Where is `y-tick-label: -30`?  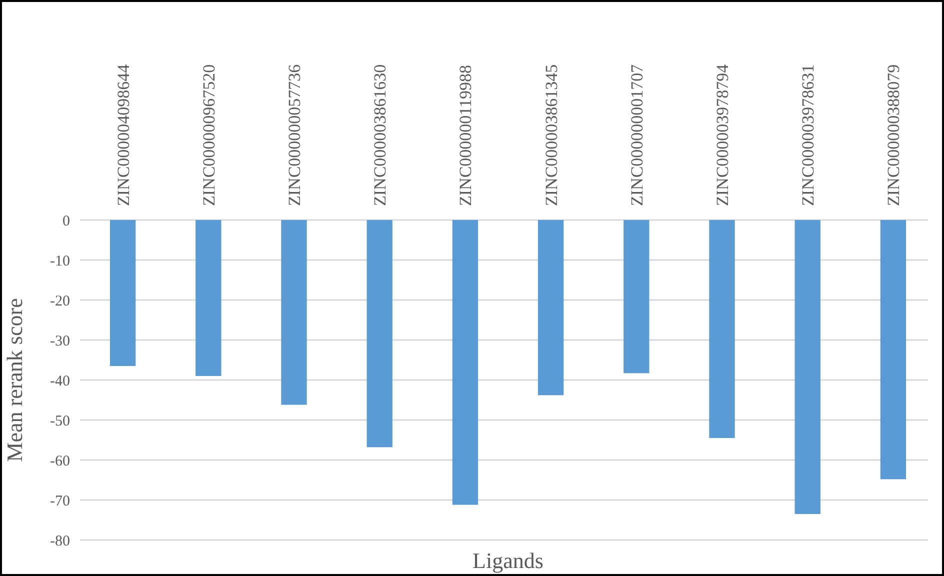
y-tick-label: -30 is located at coordinates (60, 341).